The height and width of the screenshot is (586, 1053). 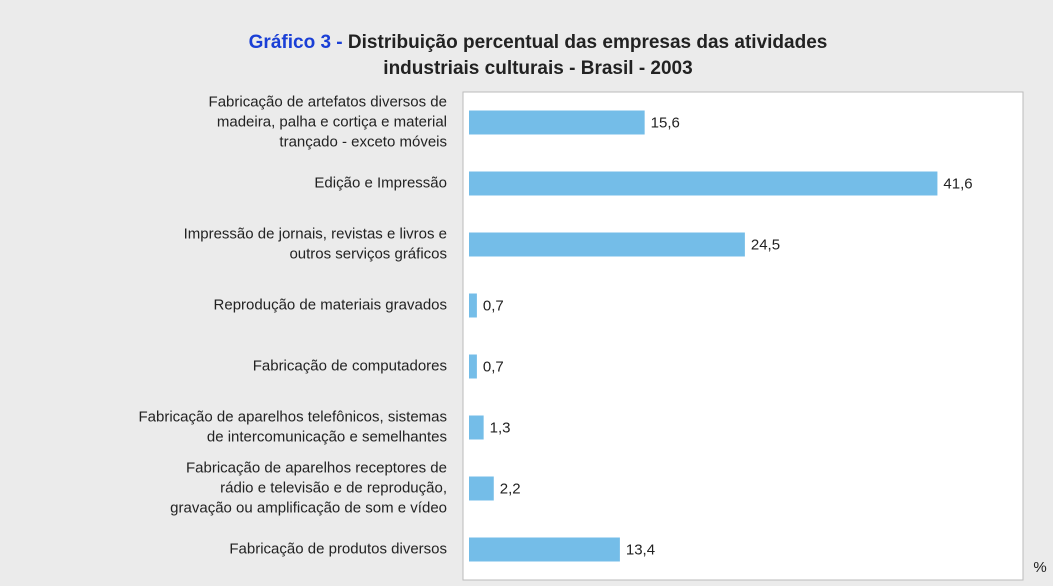 I want to click on y-tick-label: Fabricação de produtos diversos, so click(x=338, y=548).